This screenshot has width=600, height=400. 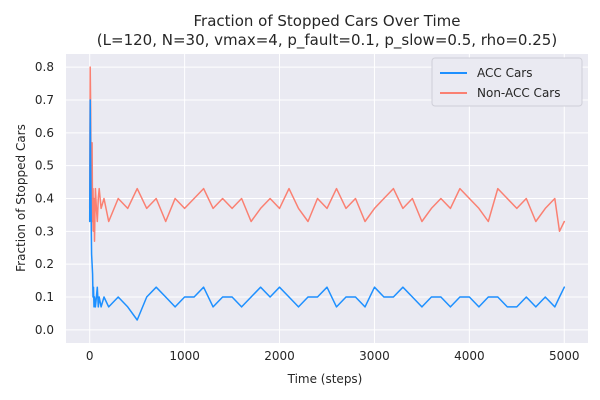 What do you see at coordinates (44, 133) in the screenshot?
I see `y-tick-label: 0.6` at bounding box center [44, 133].